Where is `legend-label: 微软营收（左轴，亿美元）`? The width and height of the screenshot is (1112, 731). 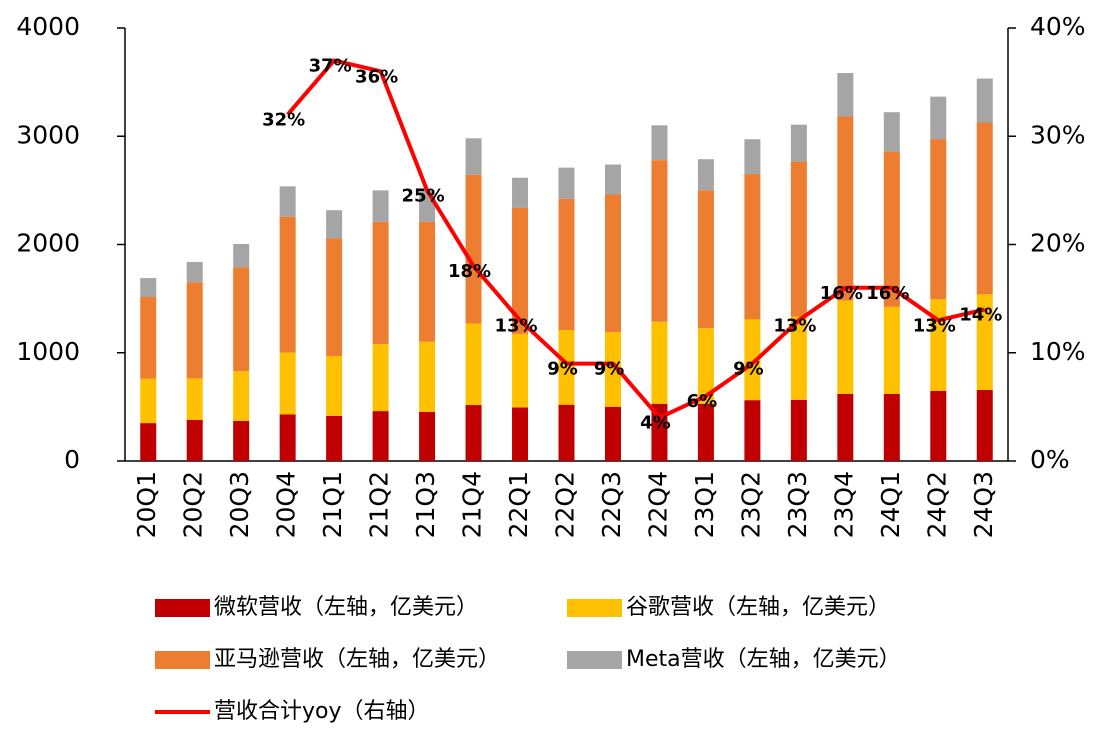 legend-label: 微软营收（左轴，亿美元） is located at coordinates (346, 607).